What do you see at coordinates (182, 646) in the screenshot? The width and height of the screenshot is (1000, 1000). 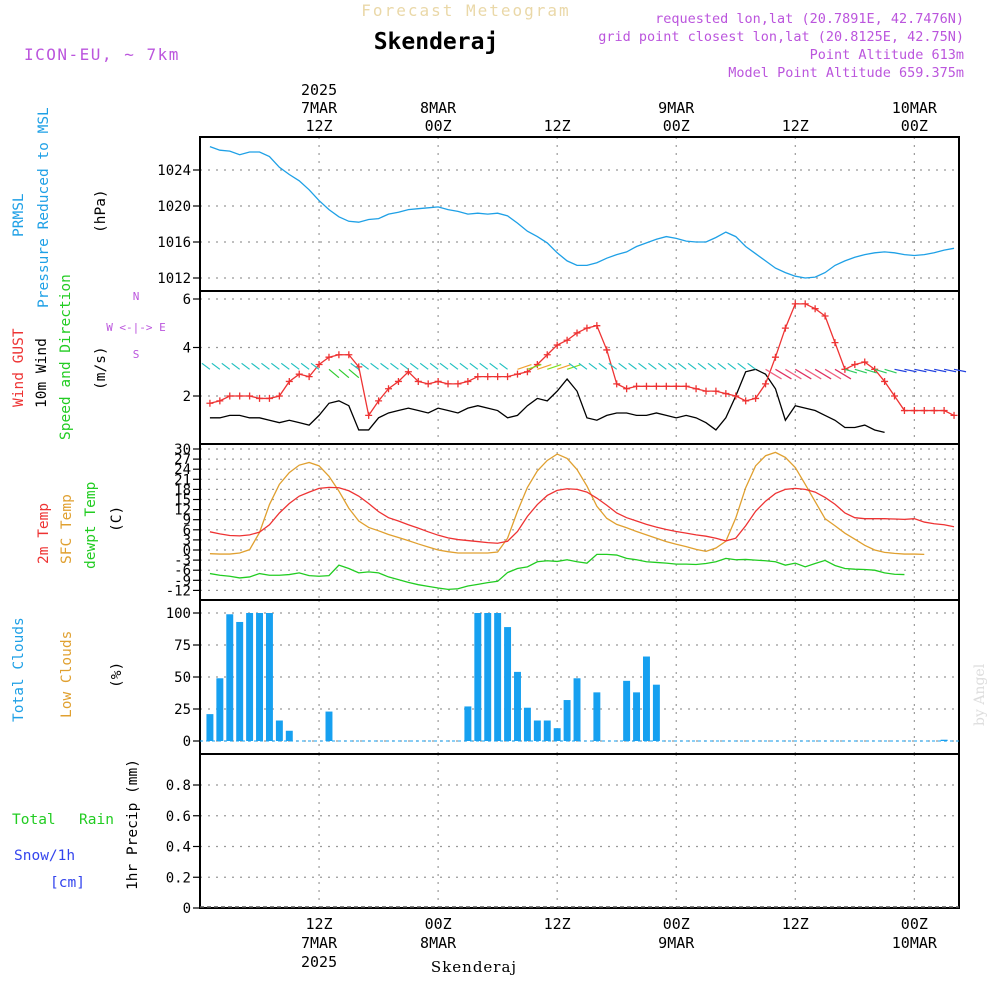 I see `ytick-label: 75` at bounding box center [182, 646].